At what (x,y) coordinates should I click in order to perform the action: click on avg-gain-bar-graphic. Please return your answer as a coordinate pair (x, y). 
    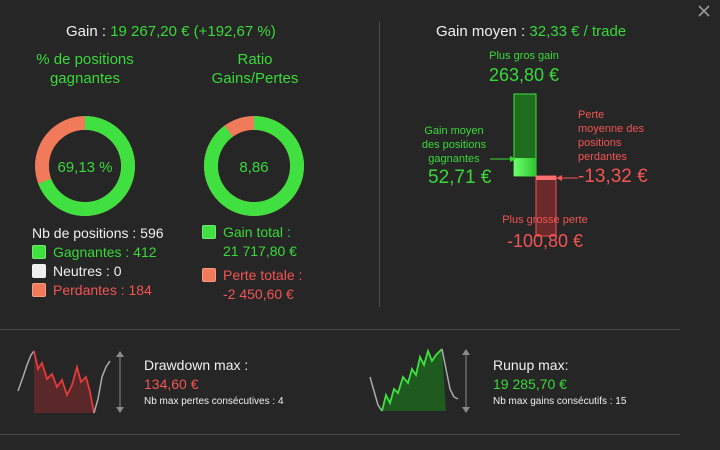
    Looking at the image, I should click on (535, 165).